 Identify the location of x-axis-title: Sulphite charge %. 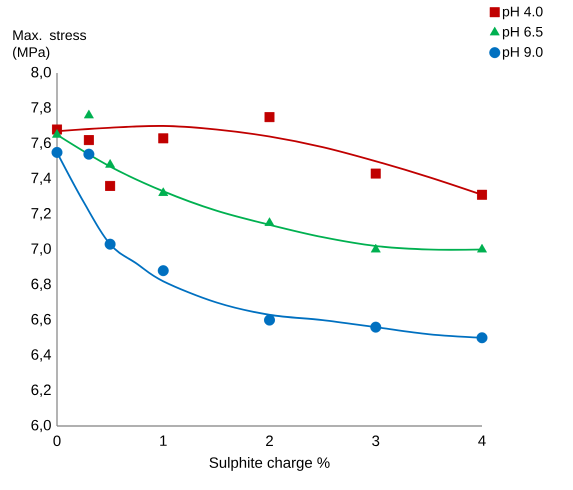
(270, 463).